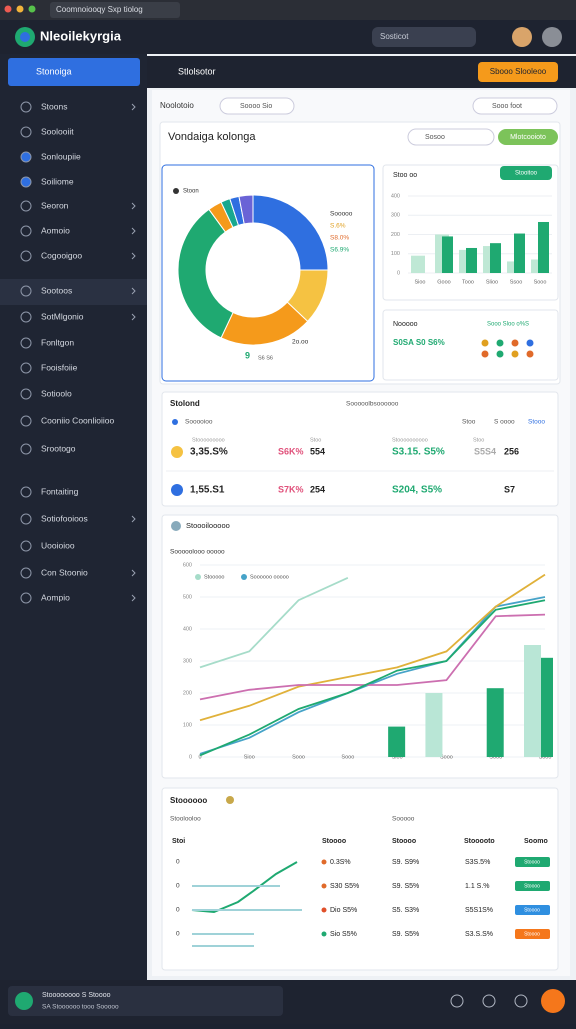 The height and width of the screenshot is (1029, 576). I want to click on x-tick-label: Ssoo, so click(516, 282).